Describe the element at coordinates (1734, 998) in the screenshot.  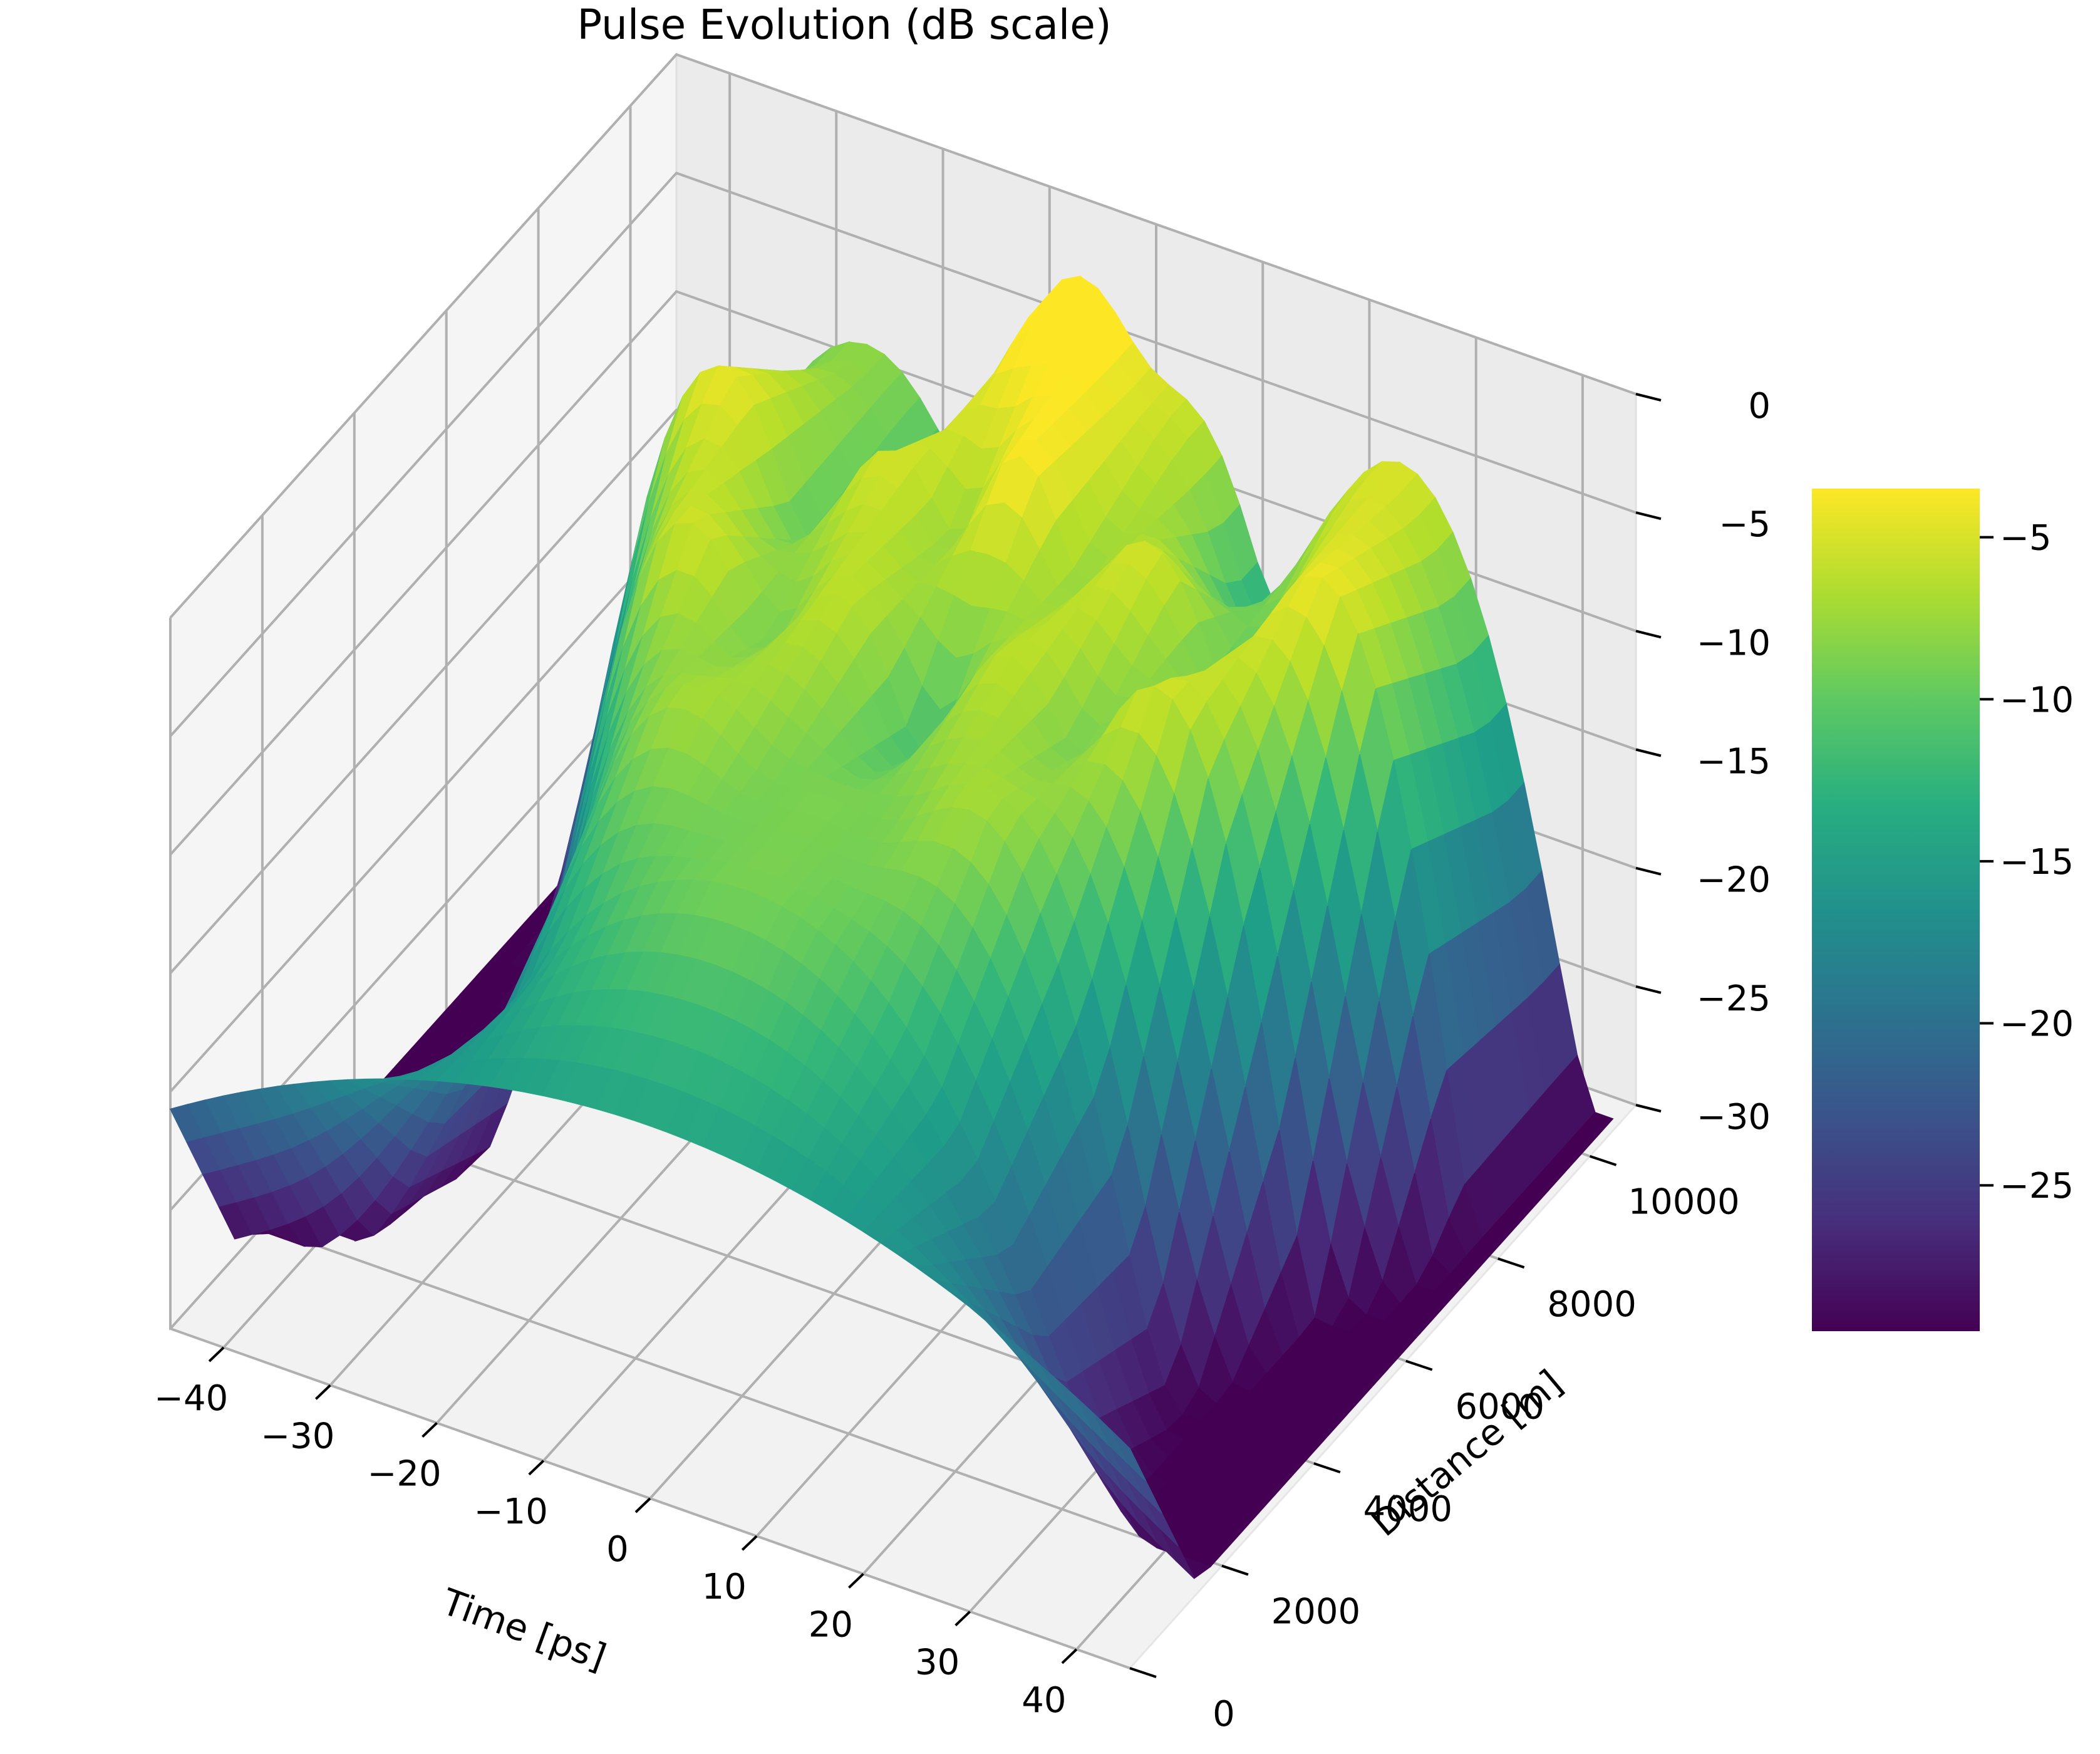
I see `z-tick-label: −25` at that location.